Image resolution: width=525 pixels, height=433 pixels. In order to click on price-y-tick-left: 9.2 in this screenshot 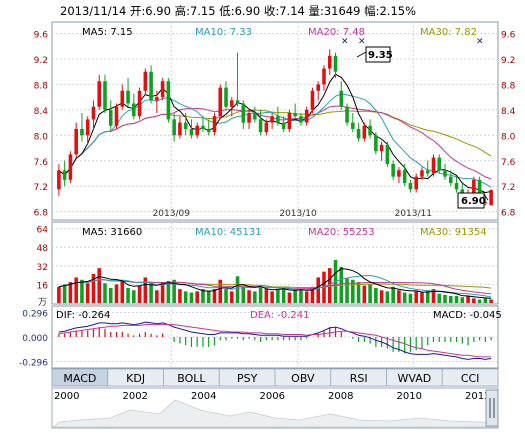, I will do `click(41, 61)`.